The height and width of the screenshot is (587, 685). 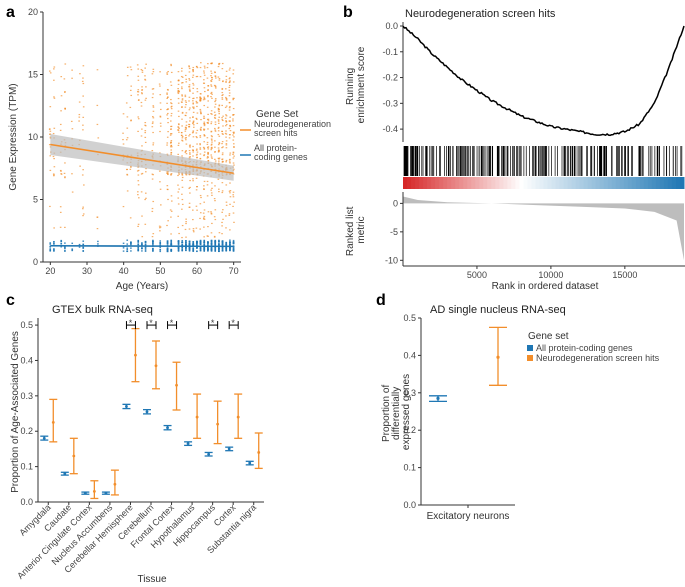 What do you see at coordinates (50, 271) in the screenshot?
I see `panel-a-xtick-label: 20` at bounding box center [50, 271].